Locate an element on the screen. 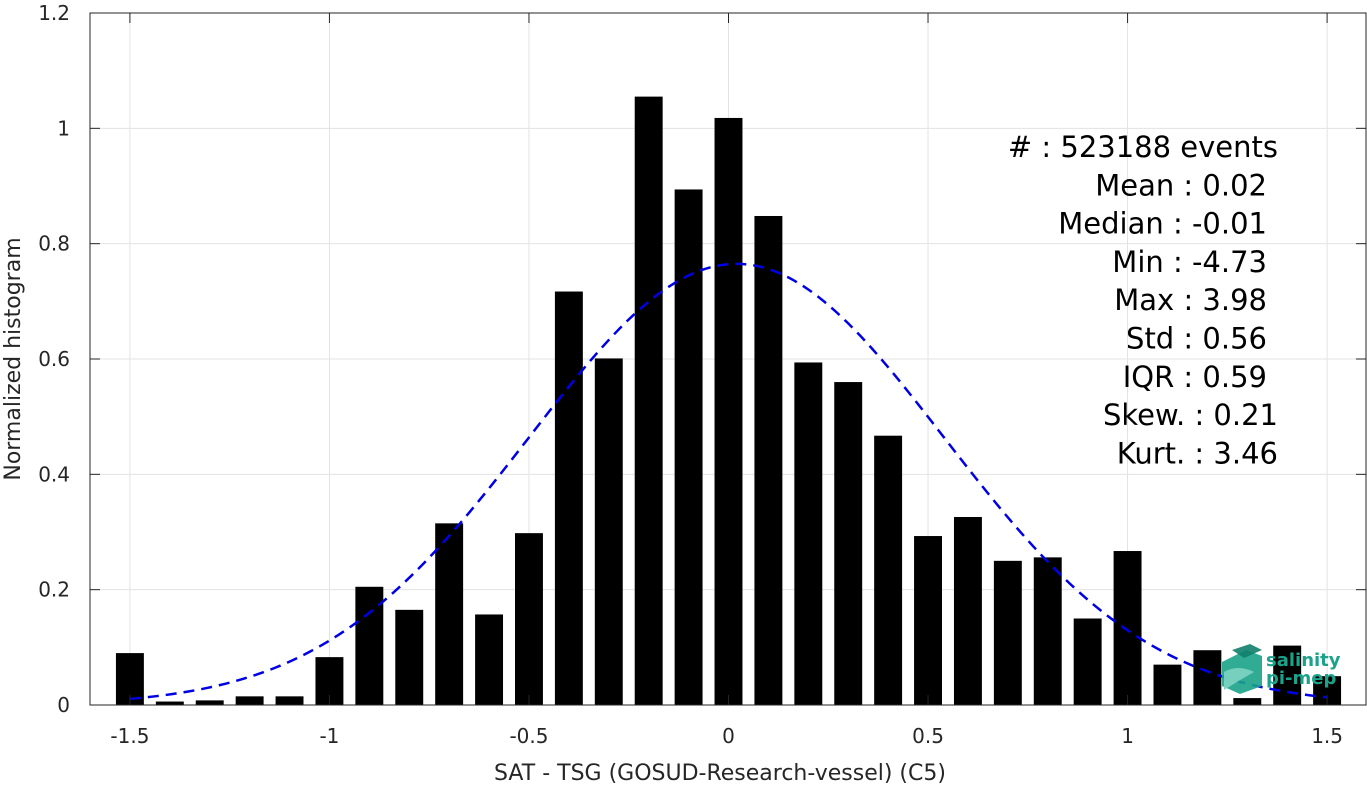 This screenshot has height=785, width=1367. stats-line: Mean : 0.02 is located at coordinates (1181, 185).